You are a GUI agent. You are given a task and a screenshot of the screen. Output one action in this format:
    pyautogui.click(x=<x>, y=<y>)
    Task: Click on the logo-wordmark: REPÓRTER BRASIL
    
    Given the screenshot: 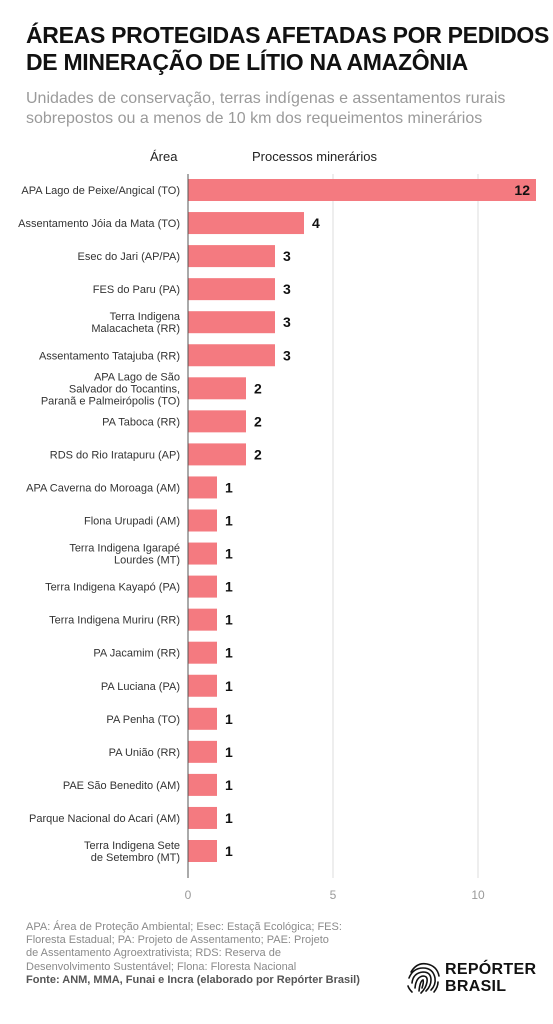 What is the action you would take?
    pyautogui.click(x=490, y=978)
    